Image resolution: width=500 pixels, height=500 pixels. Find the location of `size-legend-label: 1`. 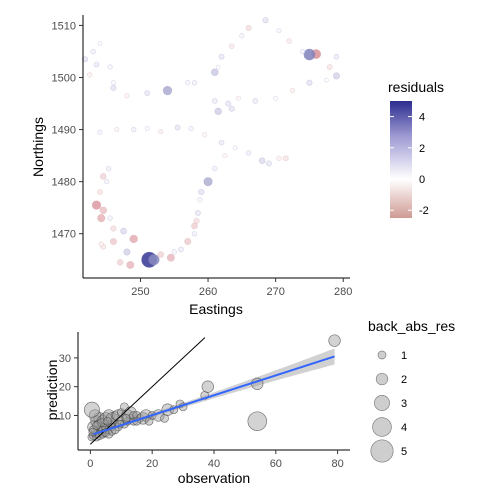

size-legend-label: 1 is located at coordinates (404, 356).